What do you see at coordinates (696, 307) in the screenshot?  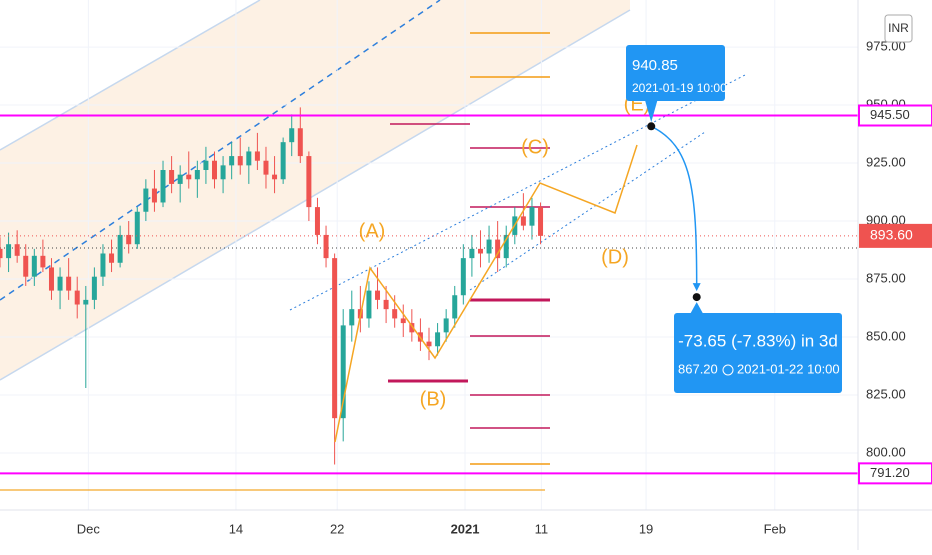 I see `callout-tail` at bounding box center [696, 307].